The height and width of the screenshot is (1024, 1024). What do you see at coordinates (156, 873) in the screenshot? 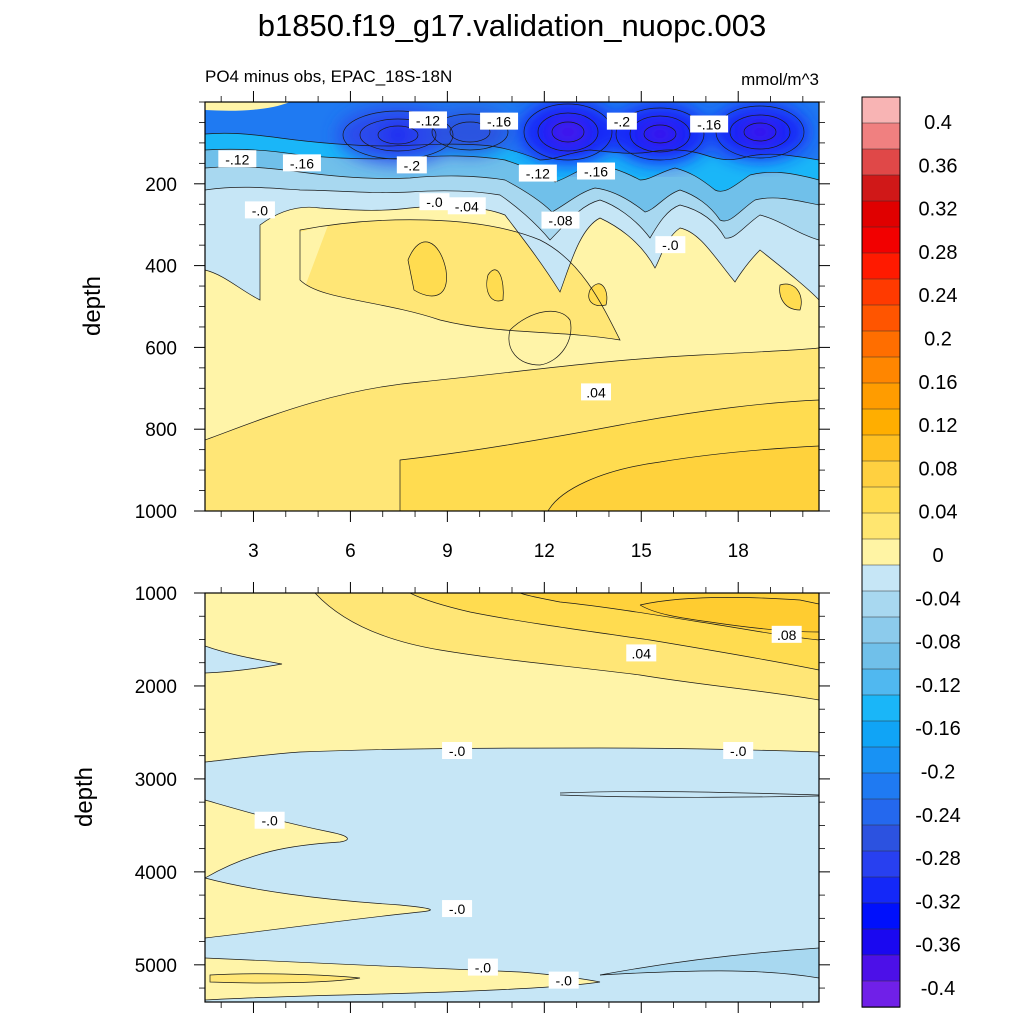
I see `lower-y-tick-label: 4000` at bounding box center [156, 873].